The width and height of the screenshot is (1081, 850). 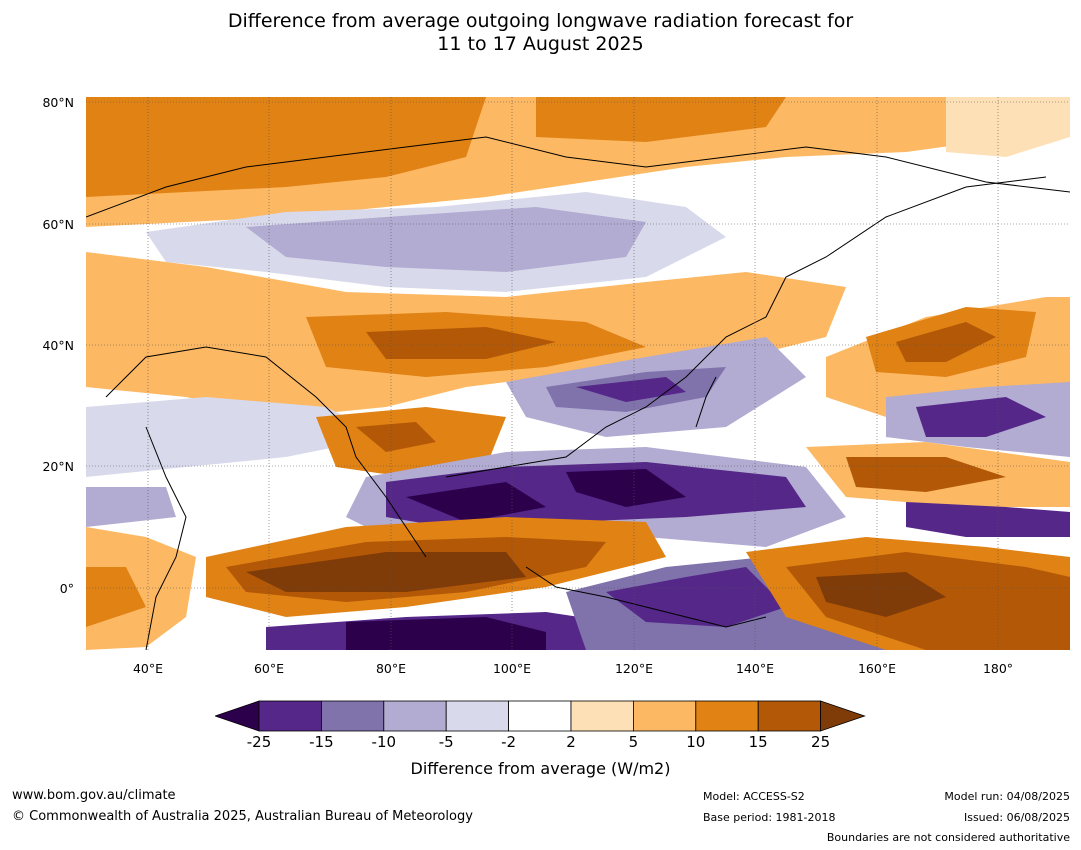 What do you see at coordinates (384, 742) in the screenshot?
I see `colorbar-tick-label: -10` at bounding box center [384, 742].